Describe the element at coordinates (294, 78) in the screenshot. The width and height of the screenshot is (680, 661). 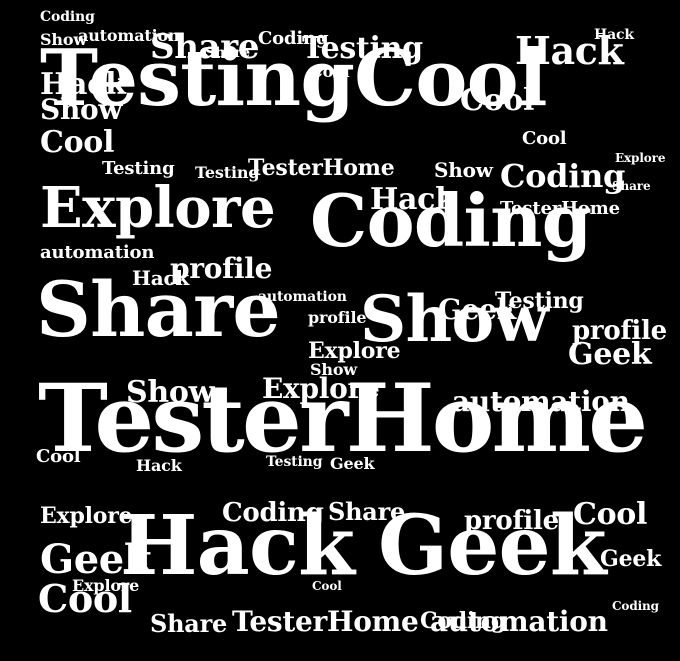
I see `word-testingcool: TestingCool` at that location.